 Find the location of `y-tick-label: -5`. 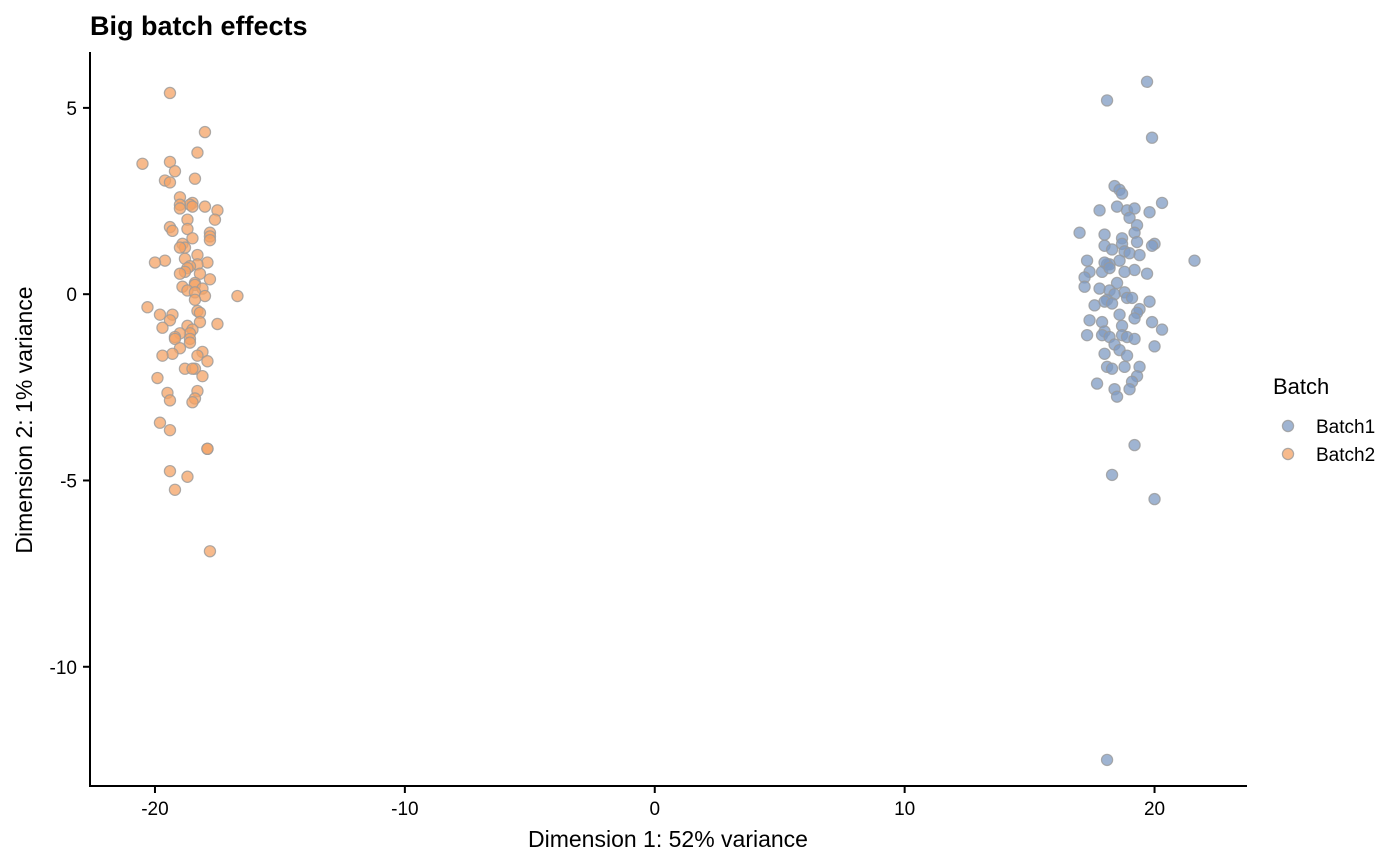

y-tick-label: -5 is located at coordinates (68, 481).